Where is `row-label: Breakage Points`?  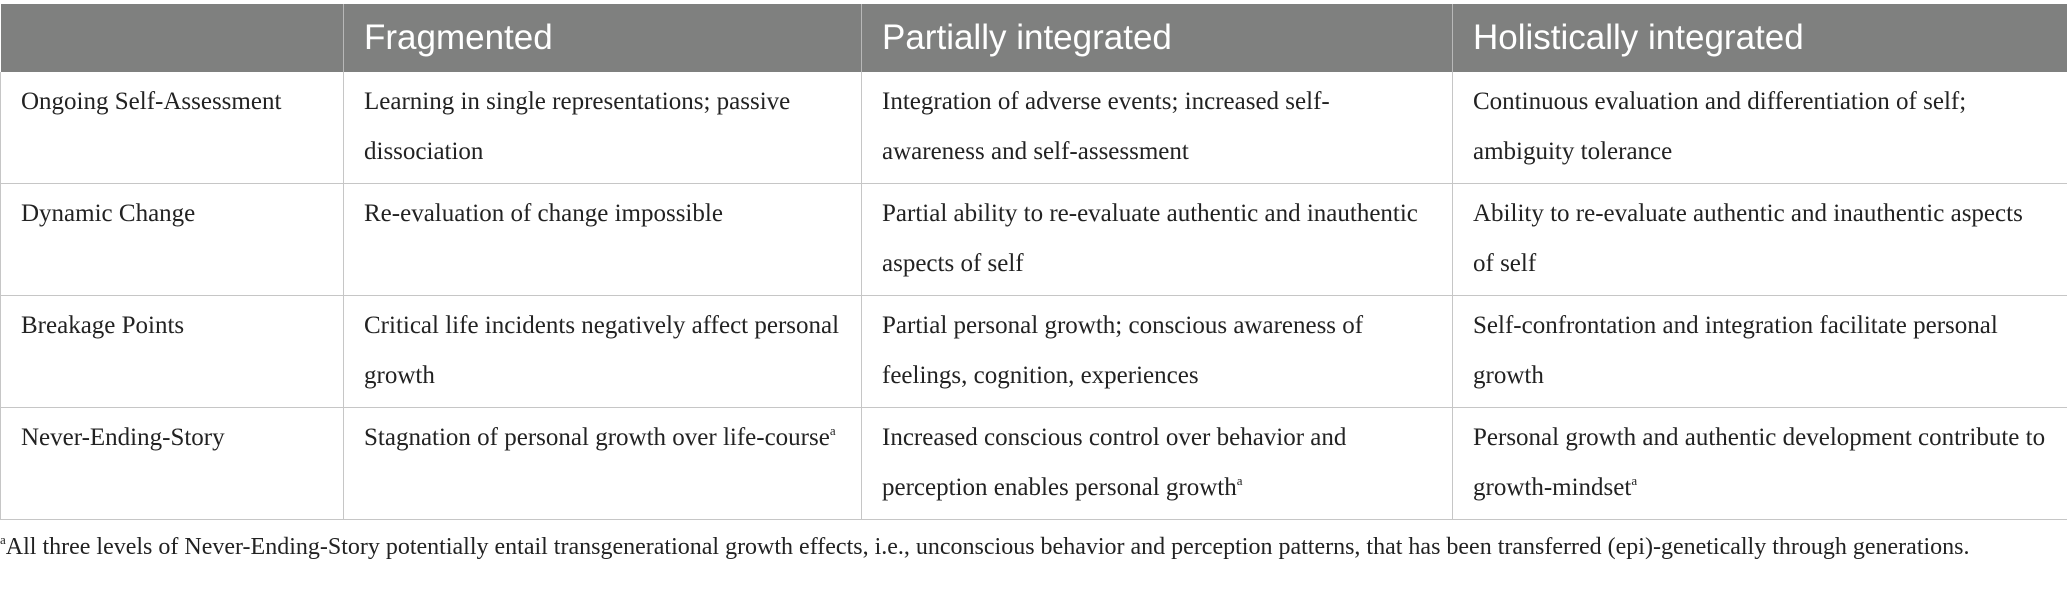 row-label: Breakage Points is located at coordinates (172, 351).